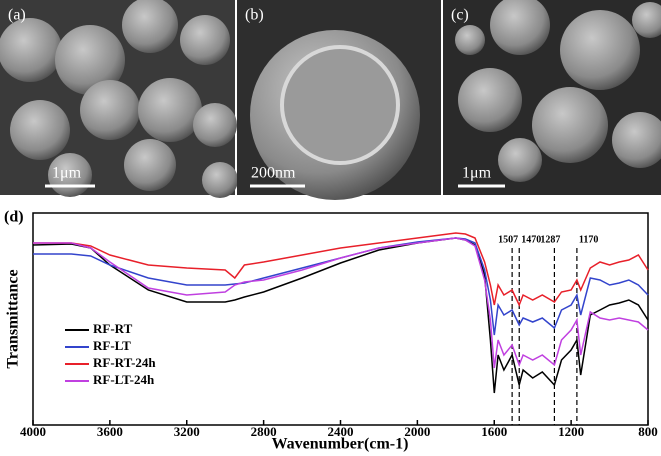 This screenshot has height=456, width=661. I want to click on reference-label: 1470, so click(531, 239).